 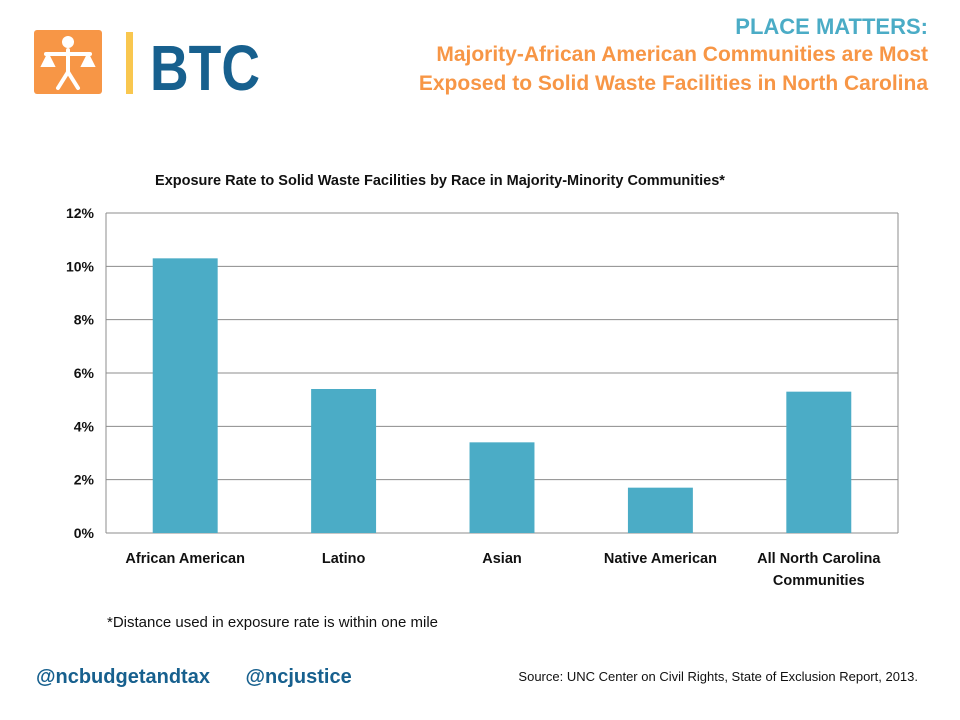 What do you see at coordinates (502, 559) in the screenshot?
I see `x-category-label: Asian` at bounding box center [502, 559].